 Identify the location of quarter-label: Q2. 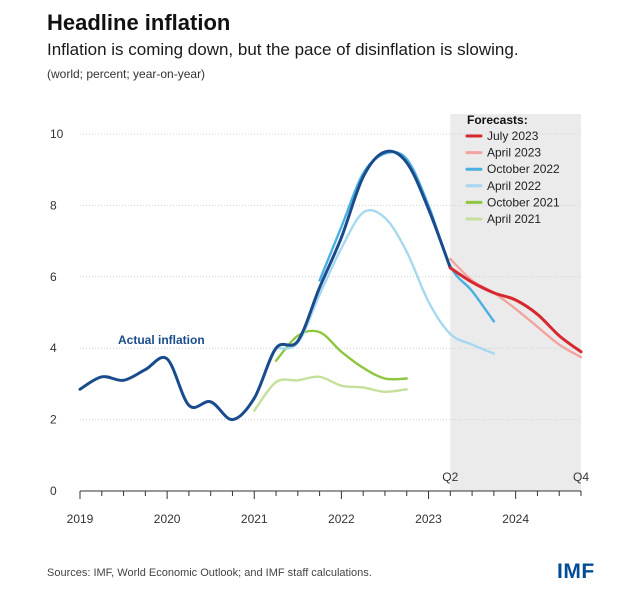
(450, 477).